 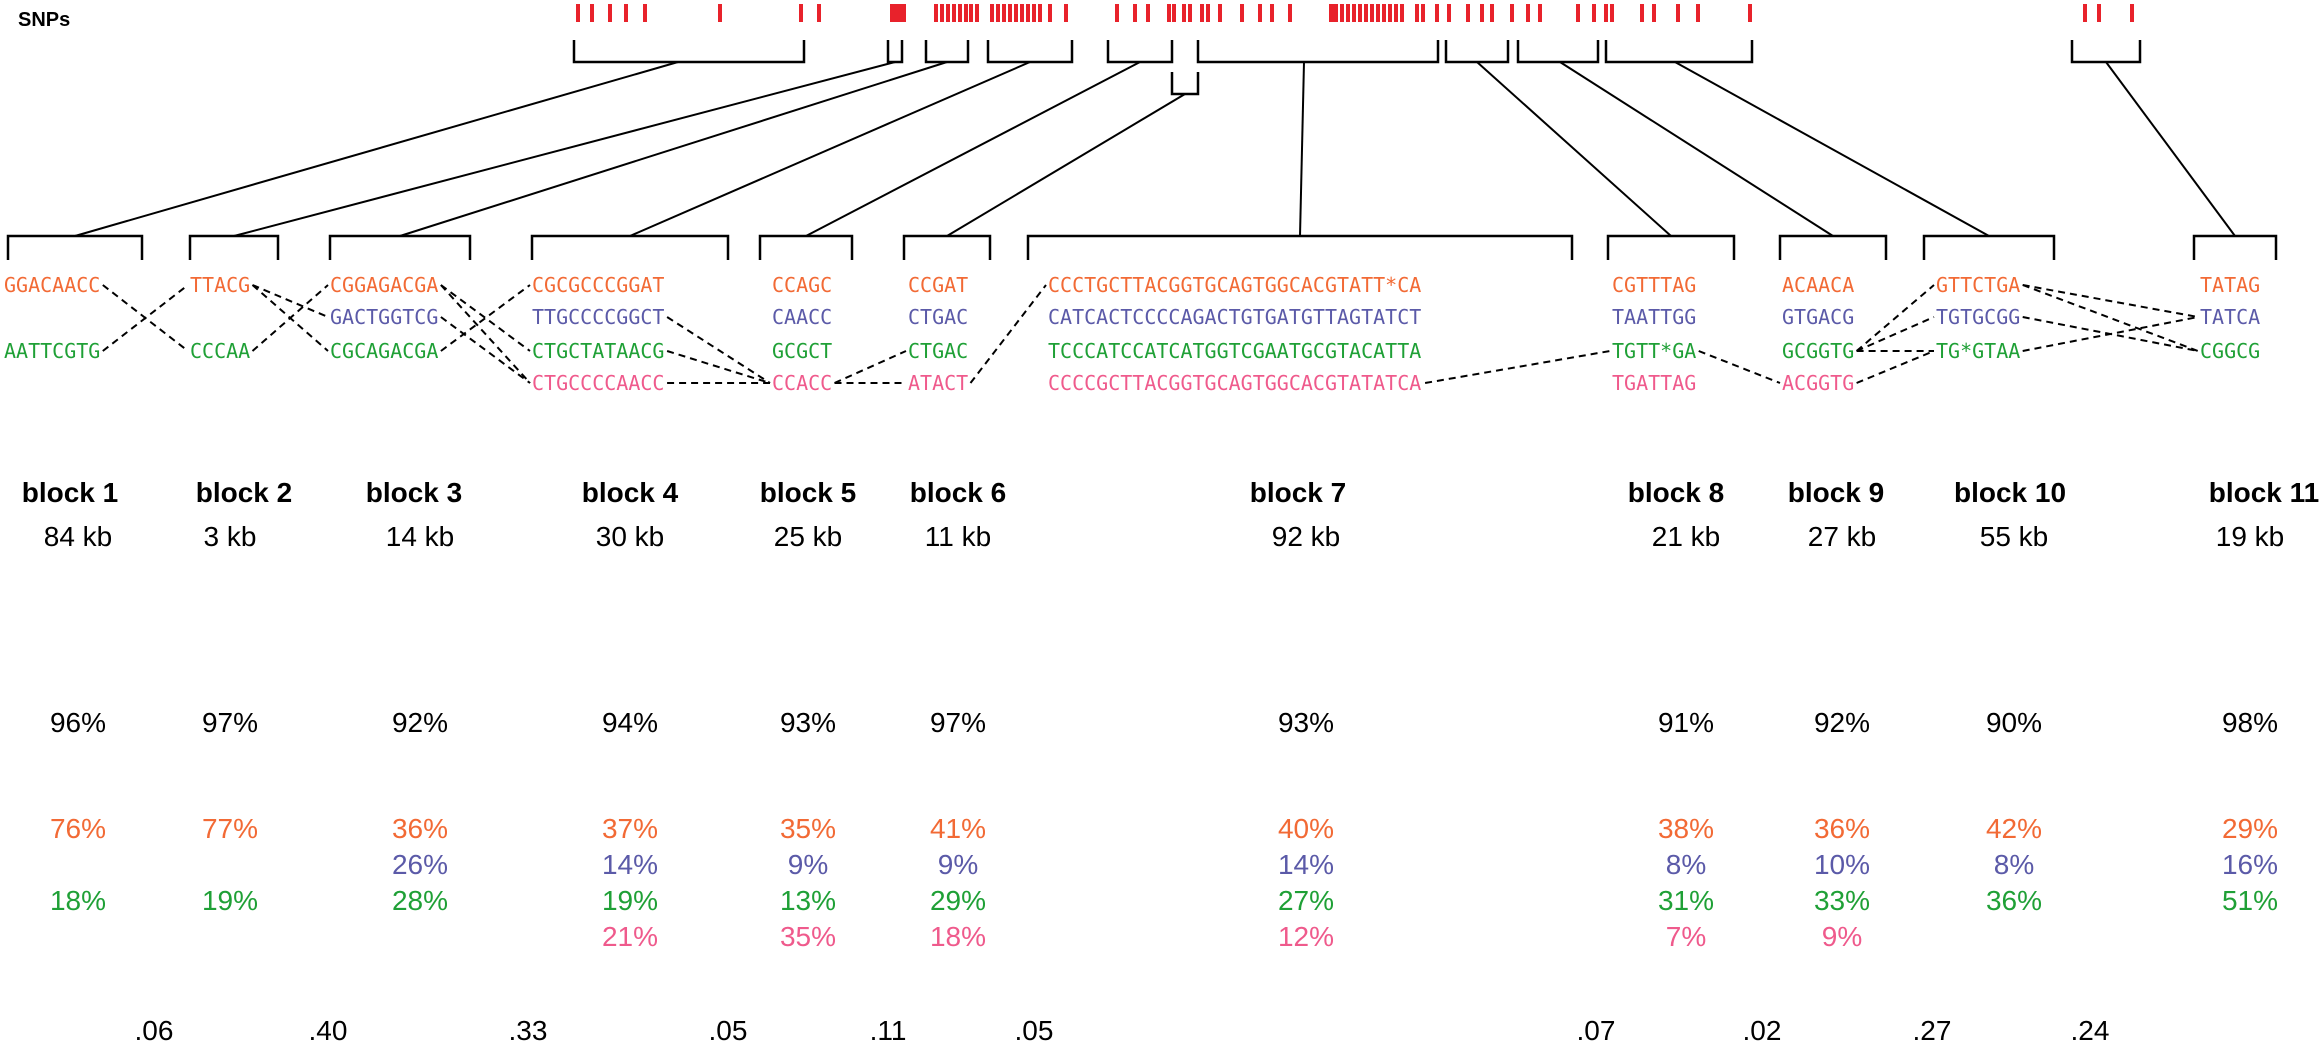 What do you see at coordinates (1818, 383) in the screenshot?
I see `haplotype-sequence: ACGGTG` at bounding box center [1818, 383].